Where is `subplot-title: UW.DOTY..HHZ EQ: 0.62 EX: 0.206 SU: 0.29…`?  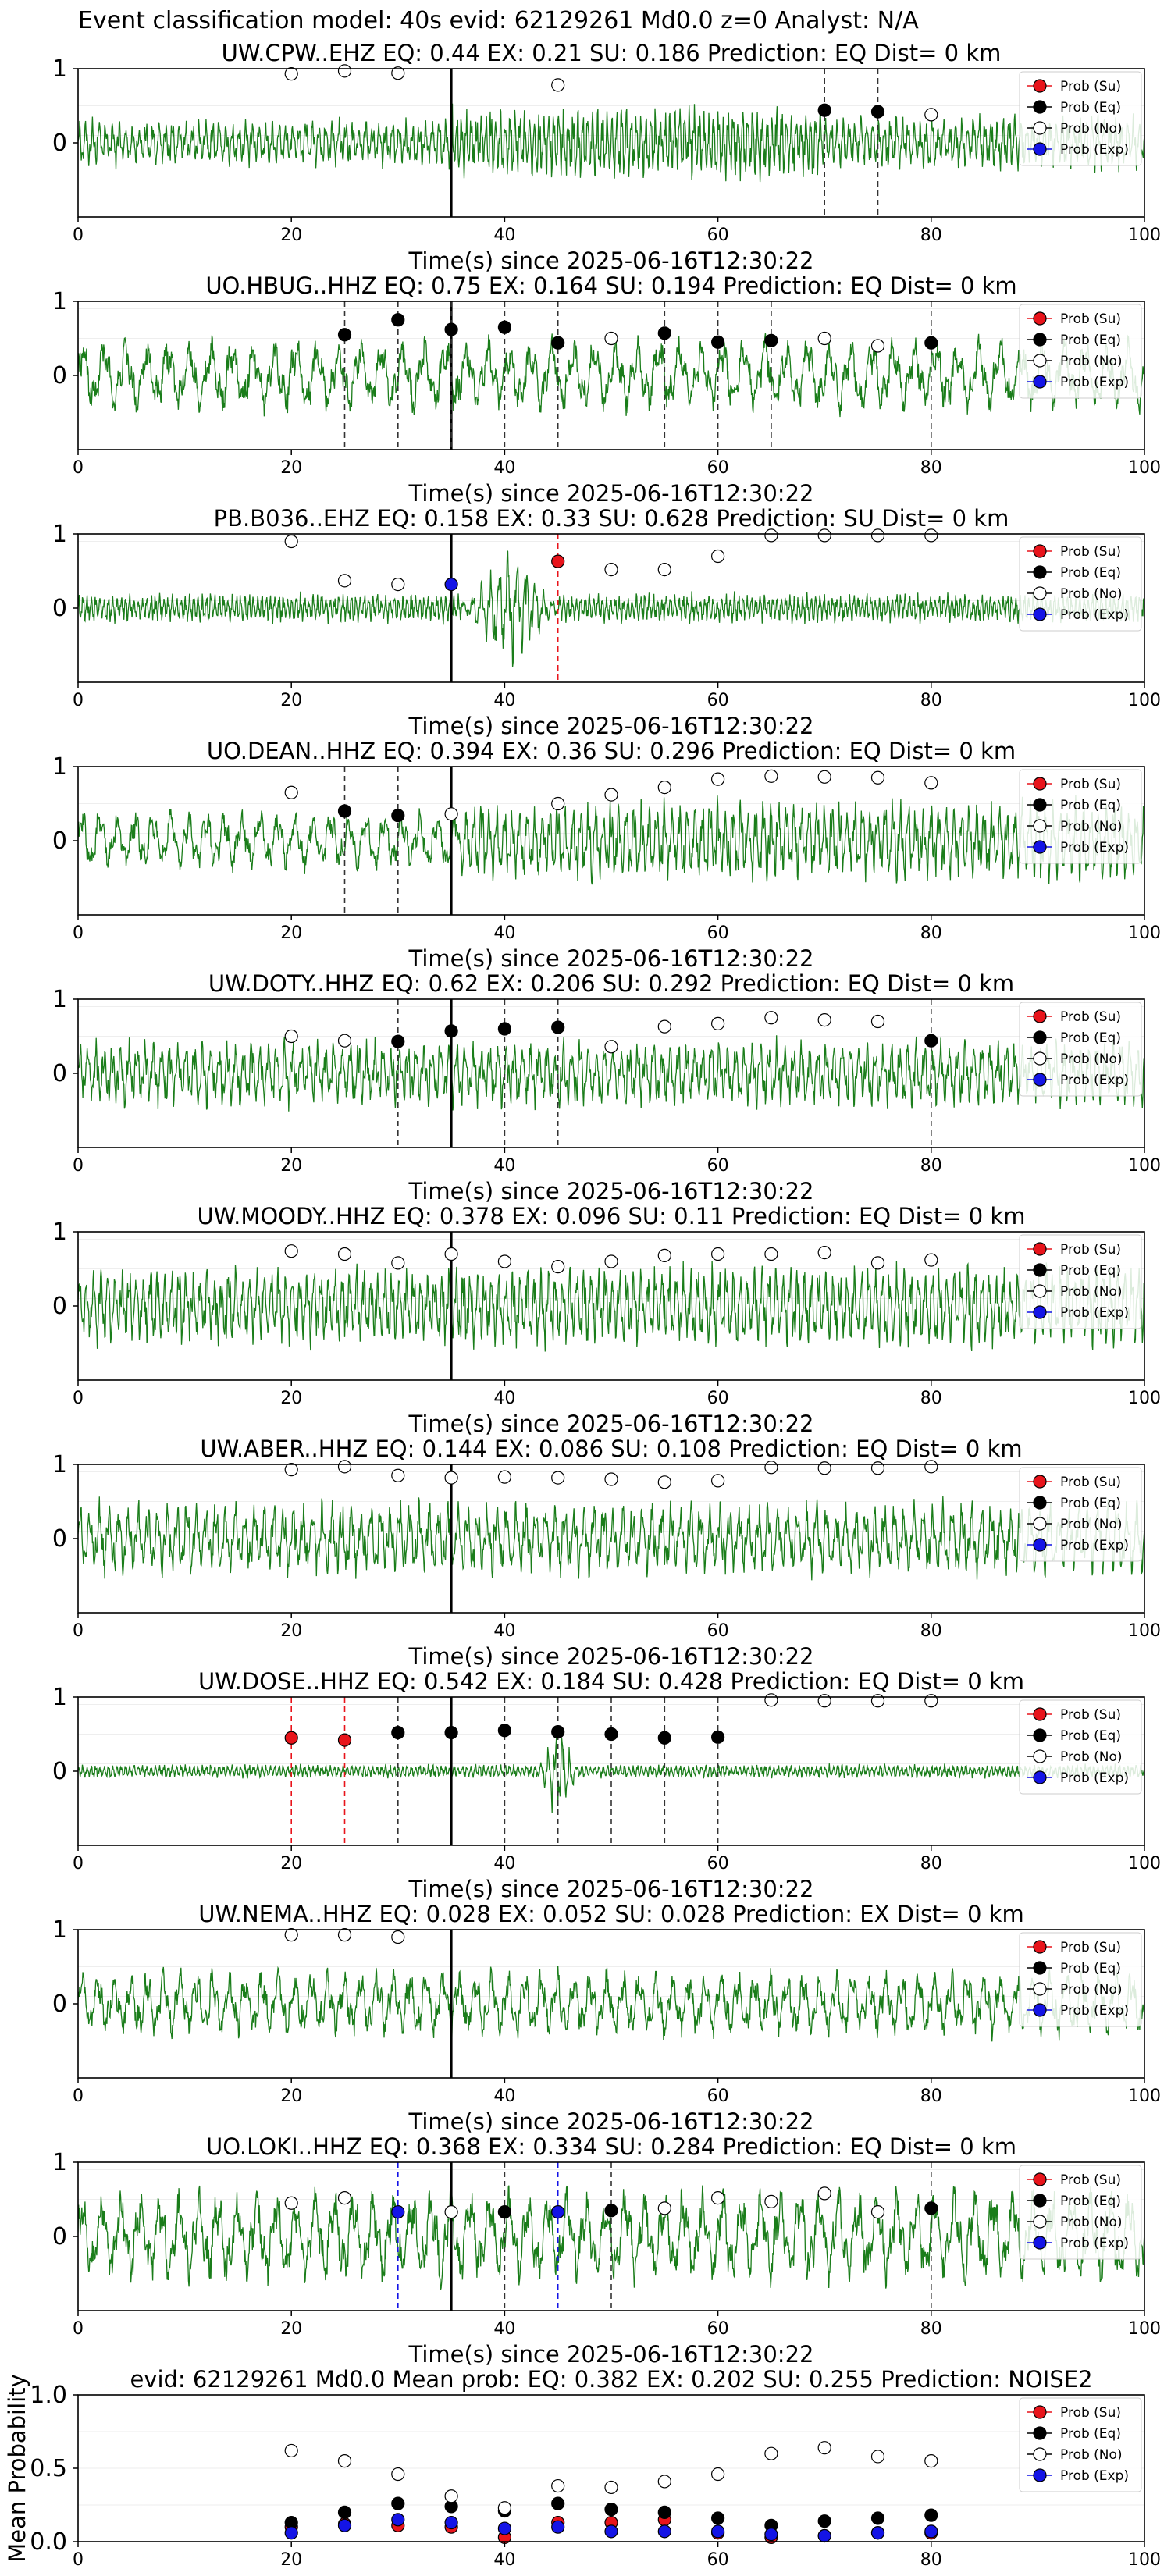 subplot-title: UW.DOTY..HHZ EQ: 0.62 EX: 0.206 SU: 0.29… is located at coordinates (611, 983).